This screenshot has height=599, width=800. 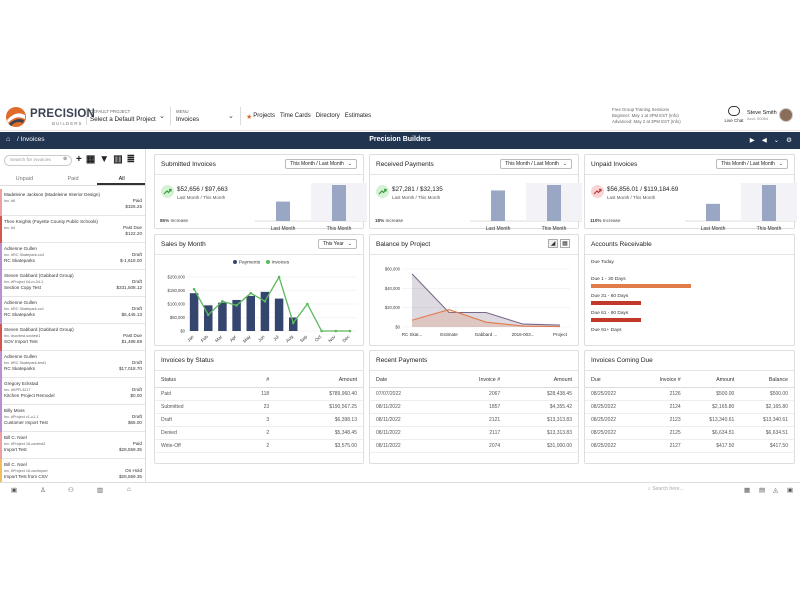 What do you see at coordinates (73, 179) in the screenshot?
I see `tab-paid: Paid` at bounding box center [73, 179].